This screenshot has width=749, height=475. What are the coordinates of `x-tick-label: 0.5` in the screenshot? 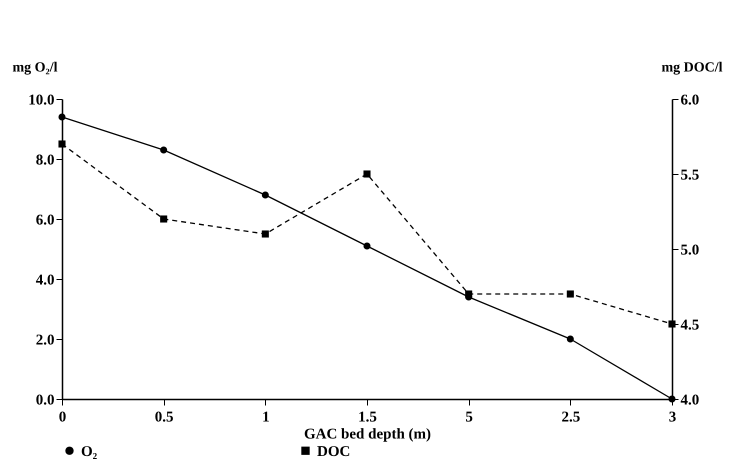 It's located at (164, 418).